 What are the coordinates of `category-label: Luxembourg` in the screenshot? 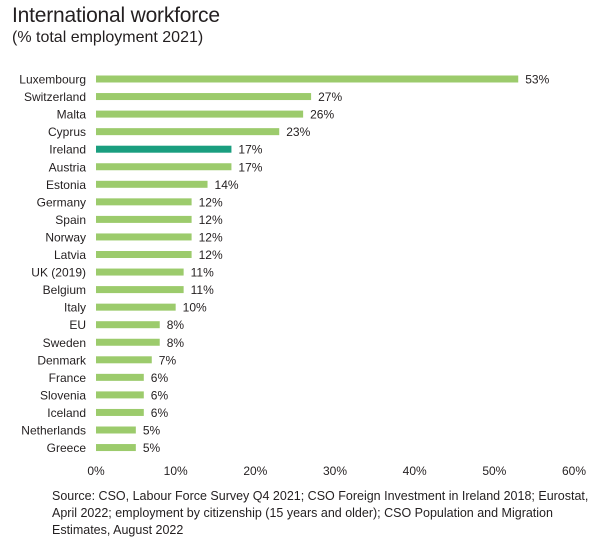 It's located at (52, 80).